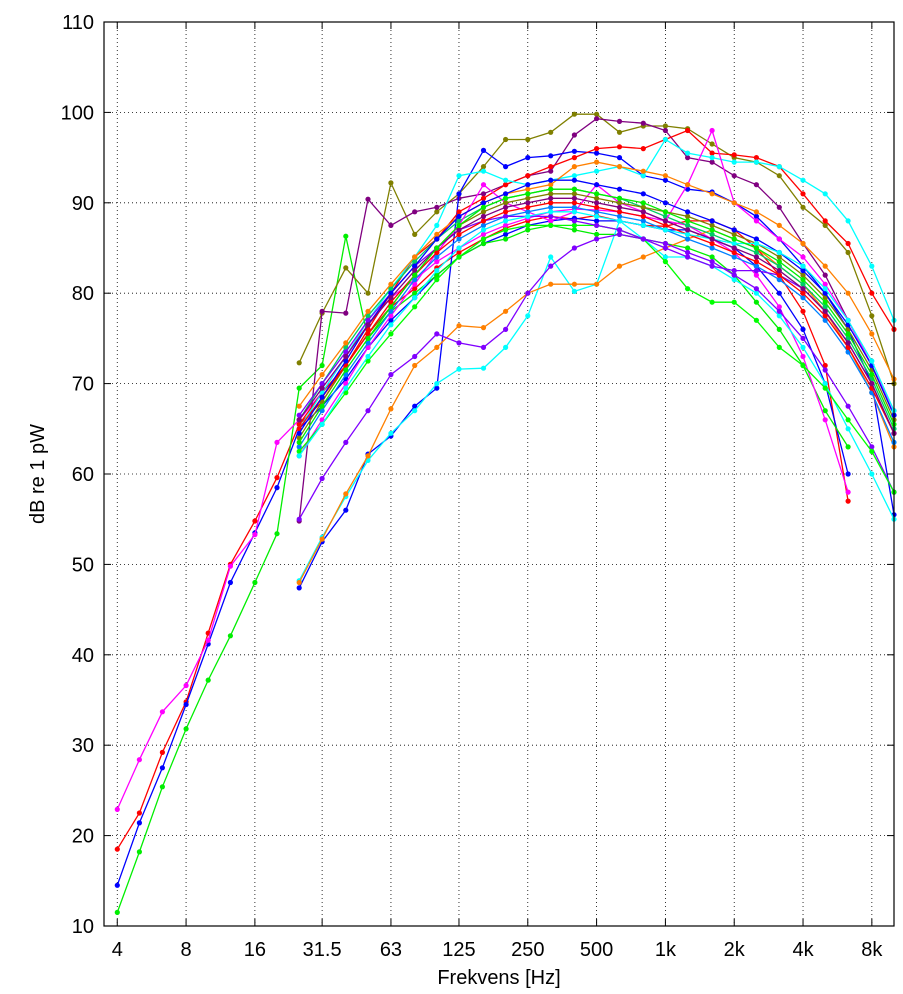  I want to click on x-tick-label: 500, so click(596, 950).